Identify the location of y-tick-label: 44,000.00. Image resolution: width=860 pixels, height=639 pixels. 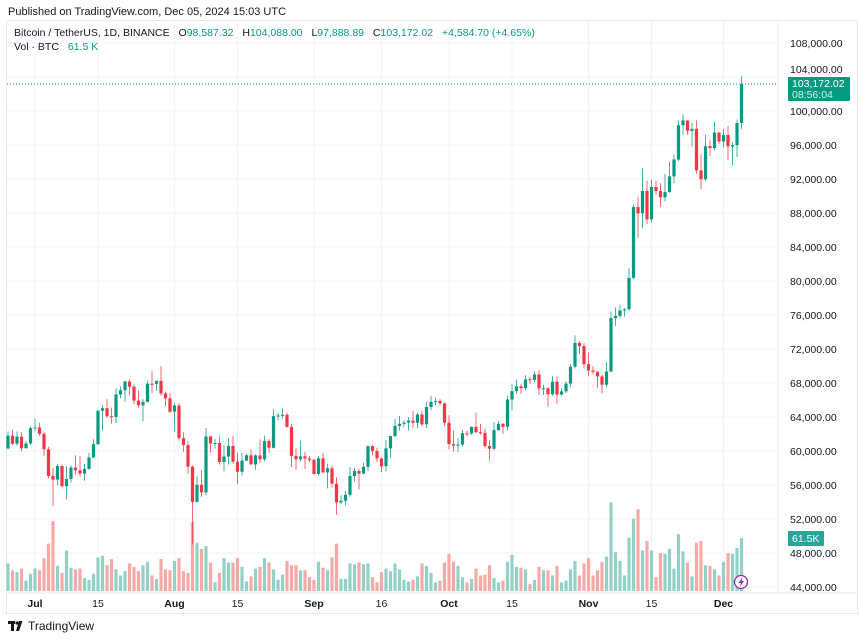
(813, 588).